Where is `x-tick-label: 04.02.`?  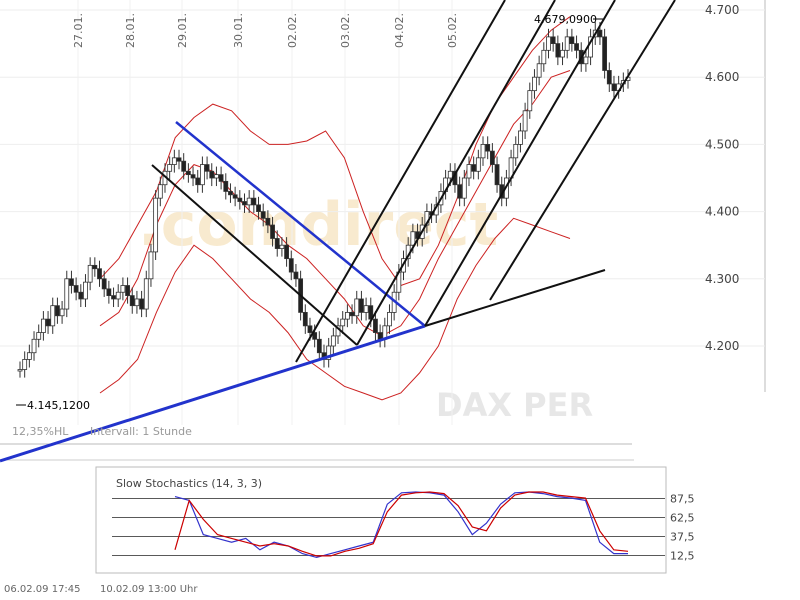 x-tick-label: 04.02. is located at coordinates (399, 30).